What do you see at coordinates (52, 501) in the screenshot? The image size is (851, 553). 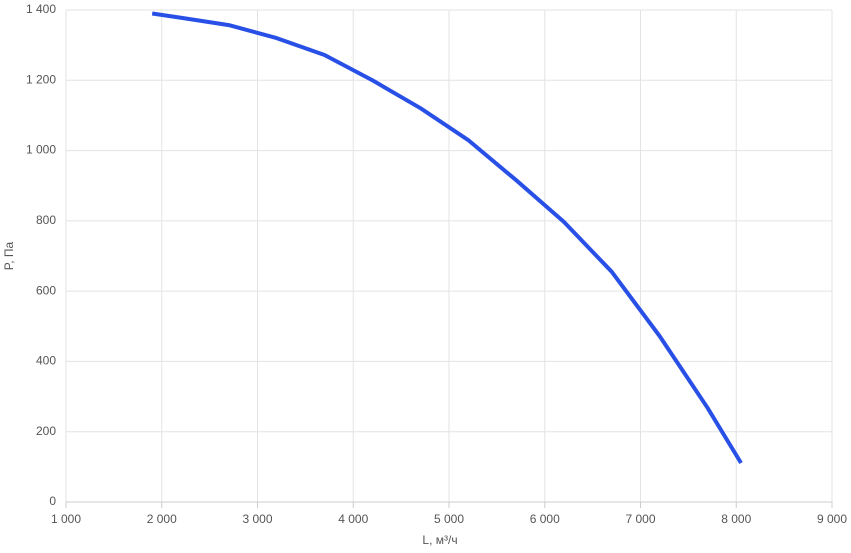 I see `y-tick-label: 0` at bounding box center [52, 501].